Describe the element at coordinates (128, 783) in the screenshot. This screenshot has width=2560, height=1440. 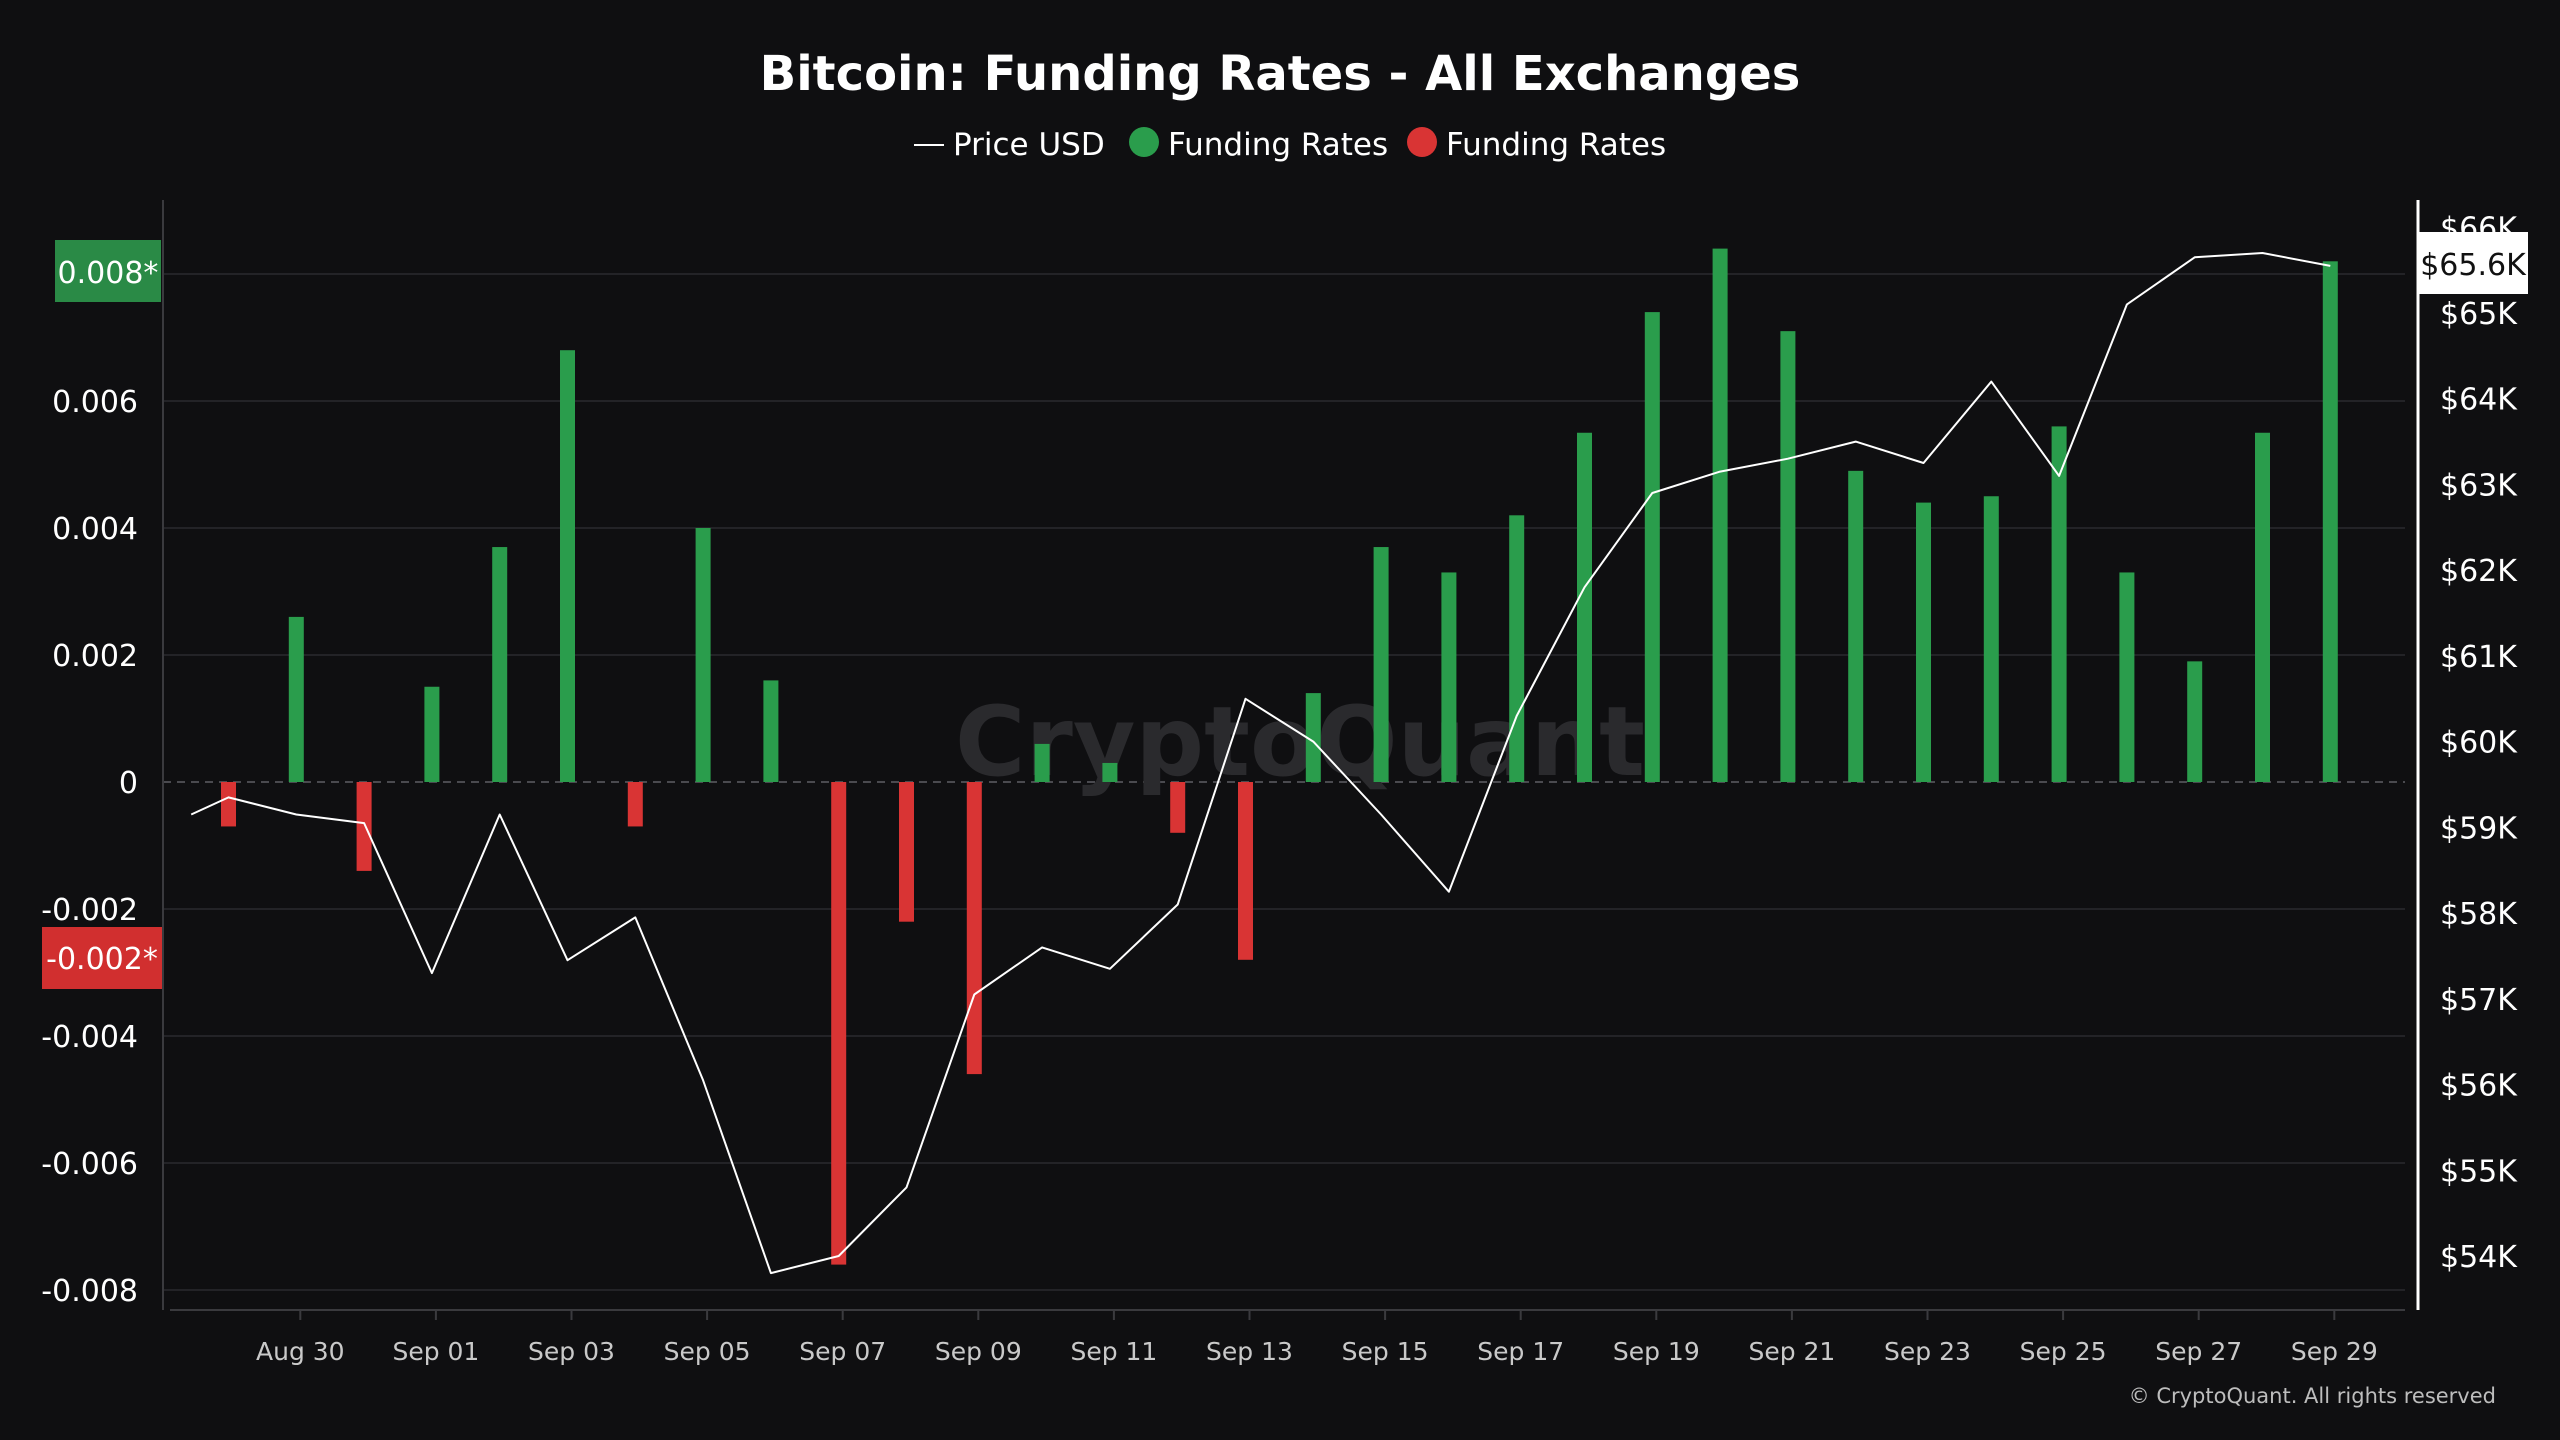
I see `left-tick-label: 0` at that location.